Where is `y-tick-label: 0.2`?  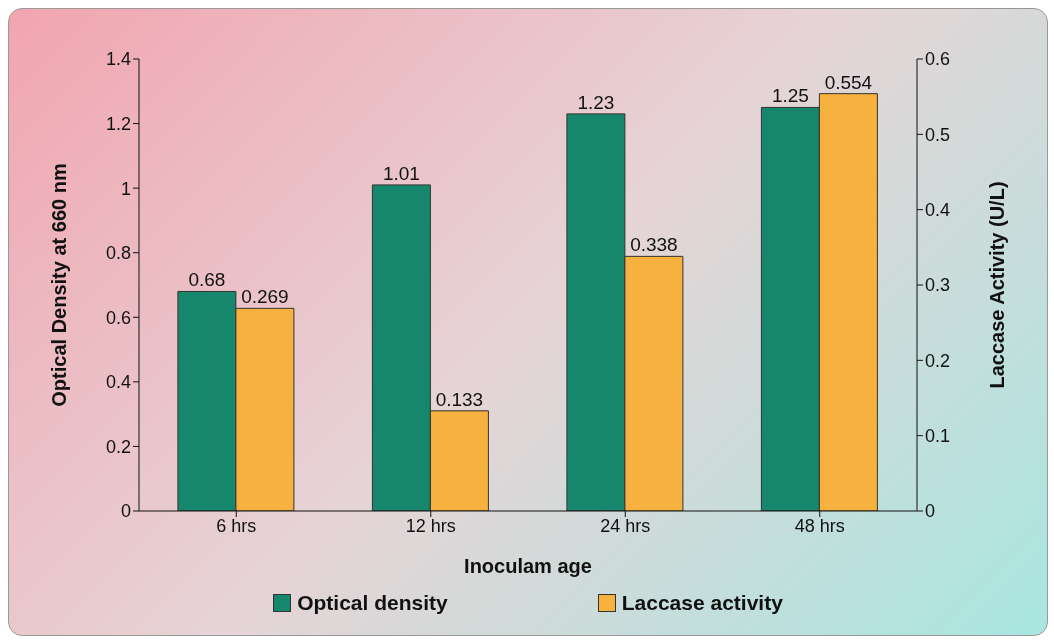
y-tick-label: 0.2 is located at coordinates (118, 446).